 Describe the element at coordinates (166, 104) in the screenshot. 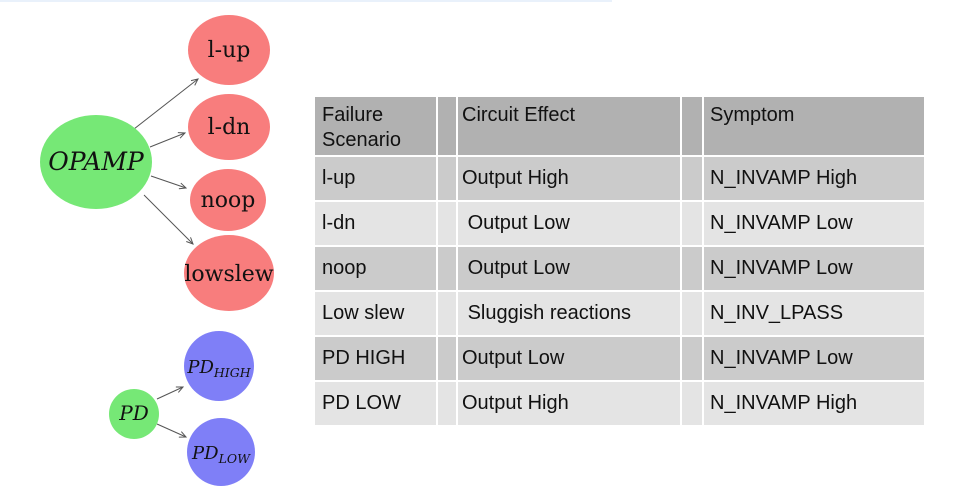

I see `edge-opamp-lup` at that location.